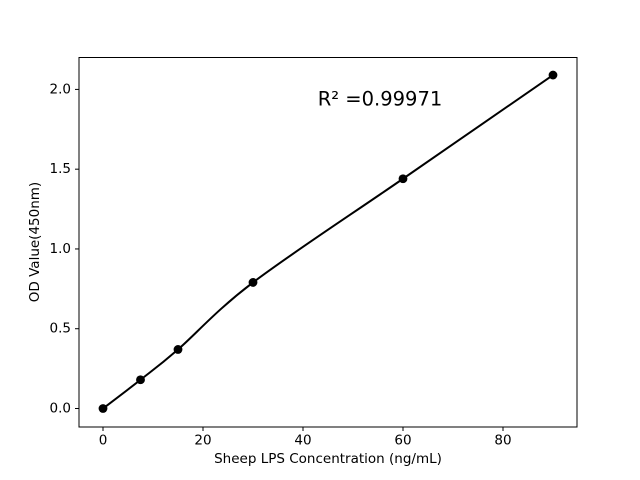 The width and height of the screenshot is (640, 480). I want to click on y-tick-label: 0.0, so click(60, 408).